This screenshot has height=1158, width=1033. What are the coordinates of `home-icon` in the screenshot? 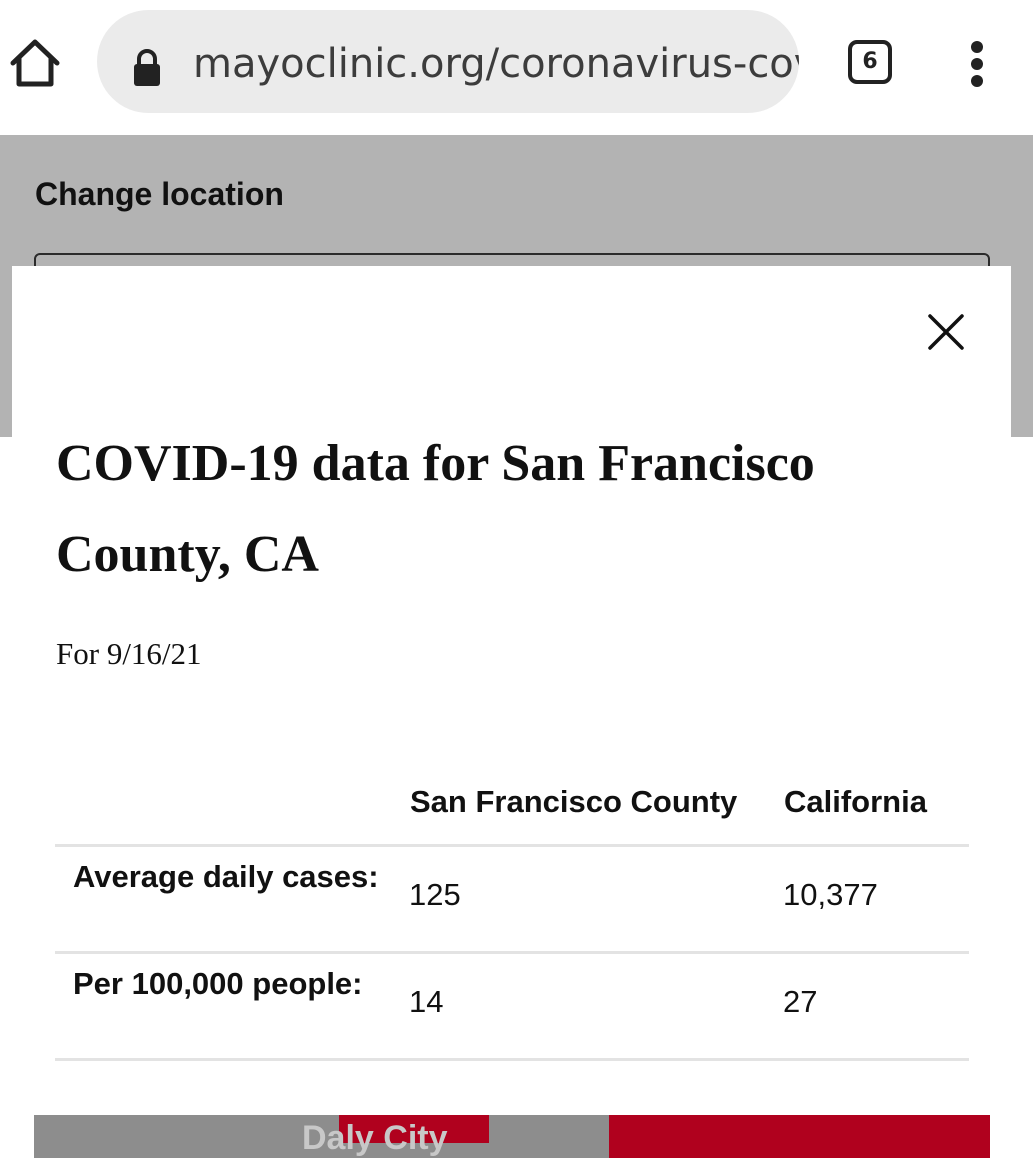 It's located at (35, 63).